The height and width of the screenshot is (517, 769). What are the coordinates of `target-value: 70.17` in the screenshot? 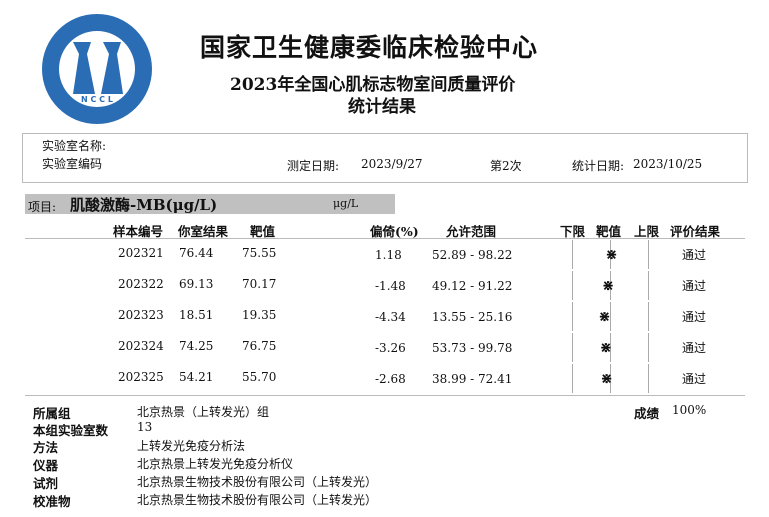 It's located at (259, 284).